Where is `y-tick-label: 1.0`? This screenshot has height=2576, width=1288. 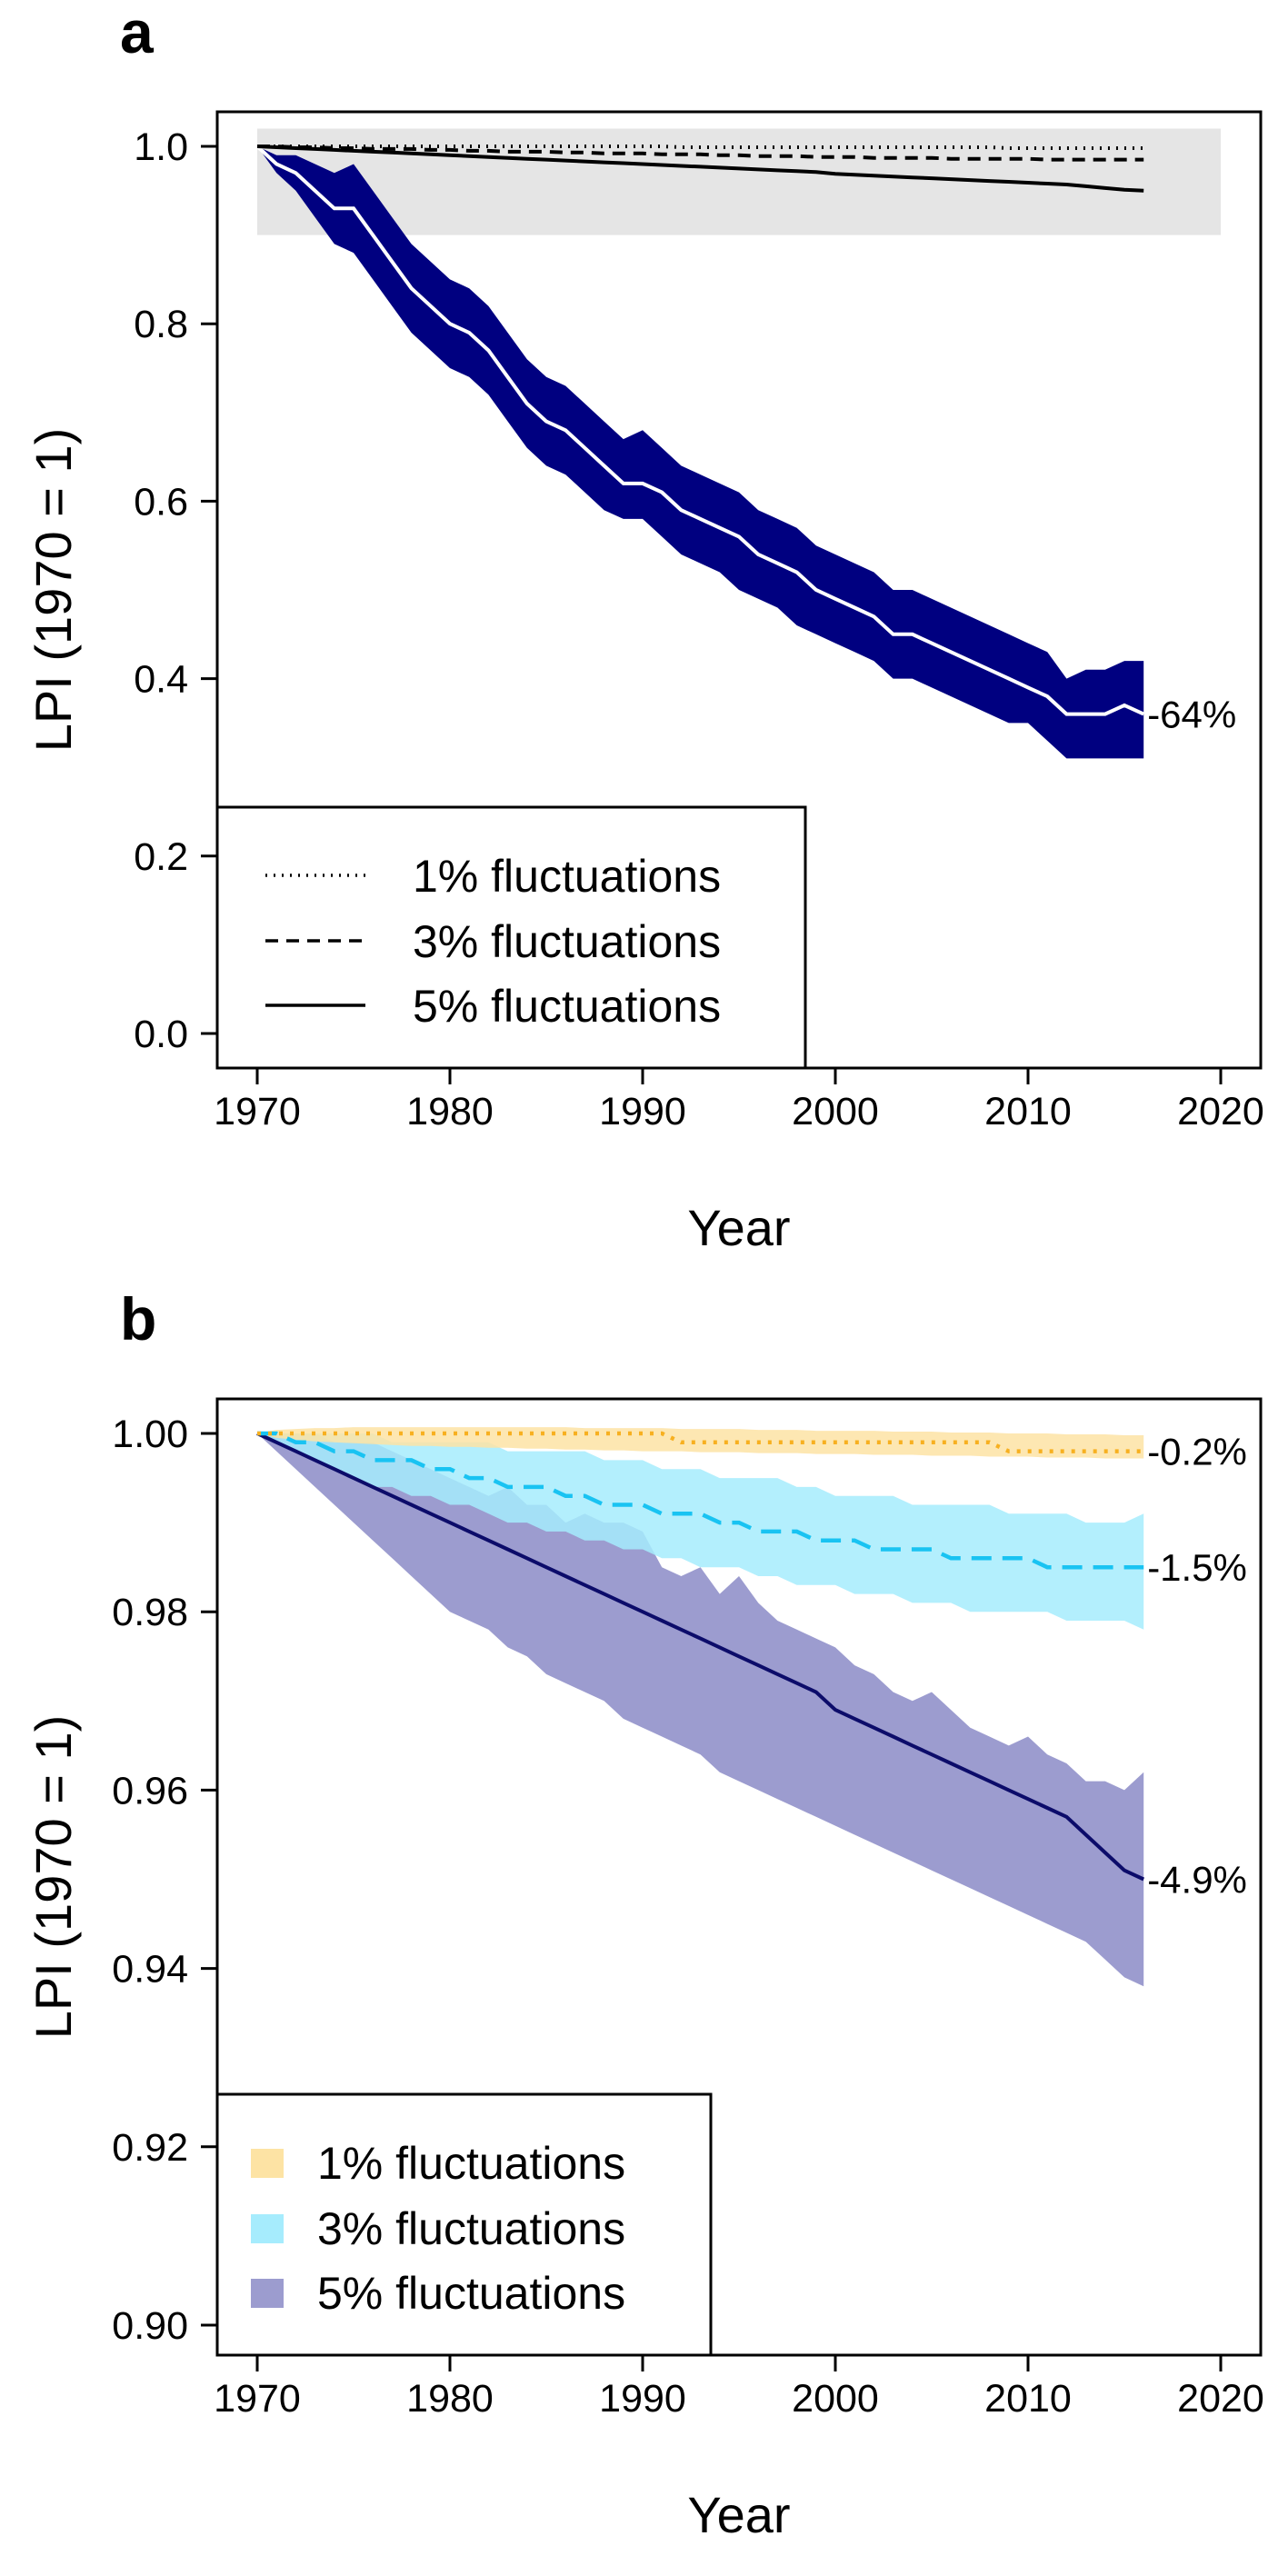
y-tick-label: 1.0 is located at coordinates (161, 147).